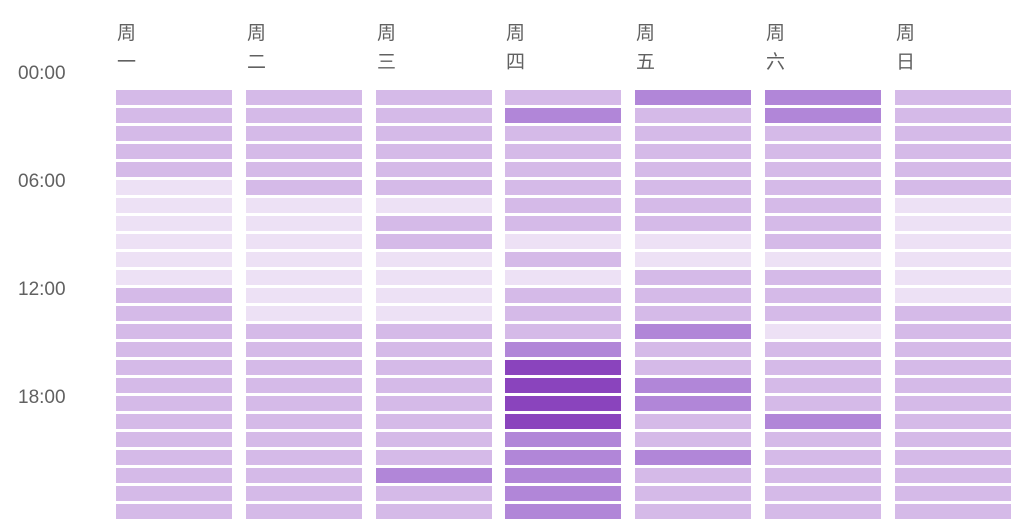 Image resolution: width=1030 pixels, height=528 pixels. What do you see at coordinates (42, 397) in the screenshot?
I see `time-label-1800: 18:00` at bounding box center [42, 397].